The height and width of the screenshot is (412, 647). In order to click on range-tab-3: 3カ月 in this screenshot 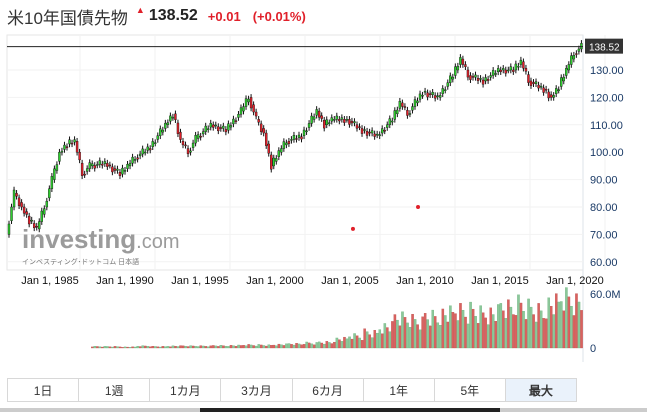, I will do `click(257, 390)`.